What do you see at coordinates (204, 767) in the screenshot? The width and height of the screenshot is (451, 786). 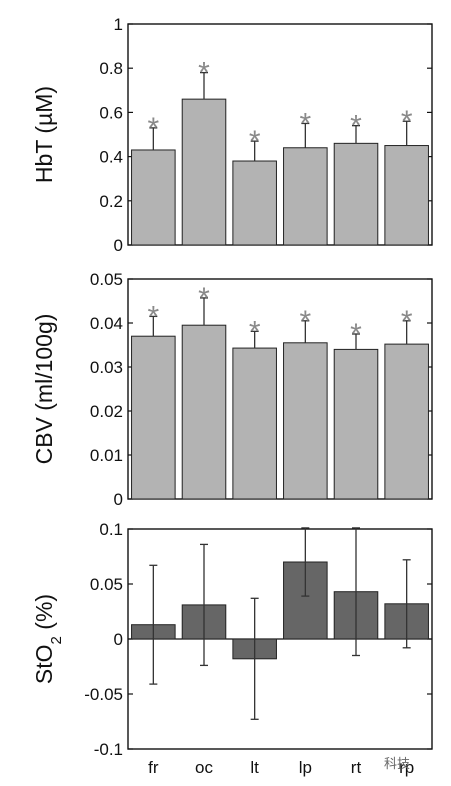 I see `x-tick-label: oc` at bounding box center [204, 767].